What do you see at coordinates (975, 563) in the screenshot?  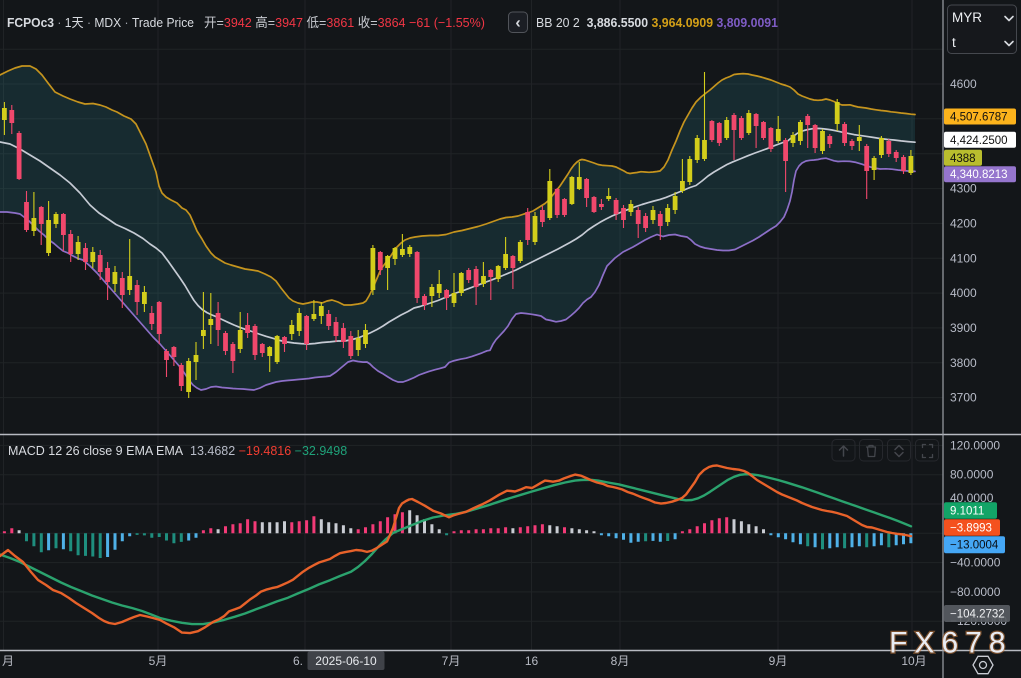 I see `svg-text: −40.0000` at bounding box center [975, 563].